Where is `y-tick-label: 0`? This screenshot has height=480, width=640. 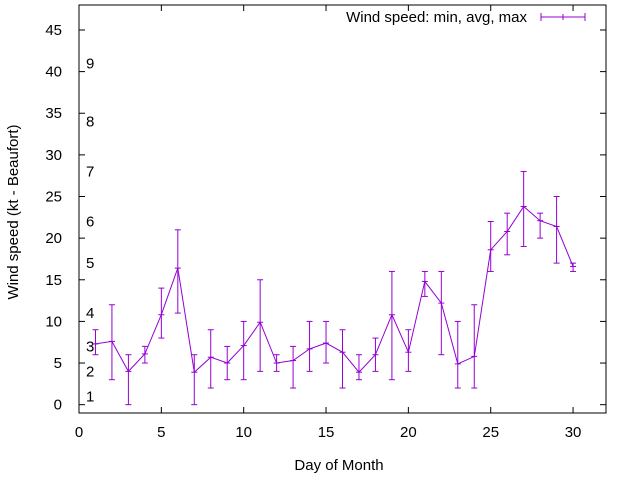 y-tick-label: 0 is located at coordinates (58, 405).